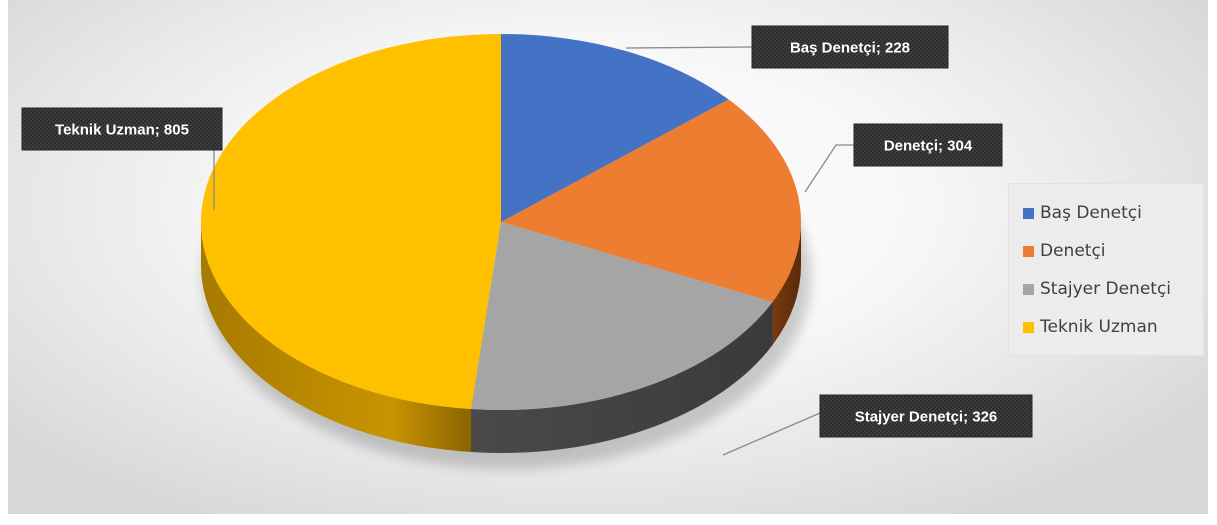 This screenshot has width=1217, height=525. I want to click on data-label-bas-denetci: Baş Denetçi; 228, so click(850, 47).